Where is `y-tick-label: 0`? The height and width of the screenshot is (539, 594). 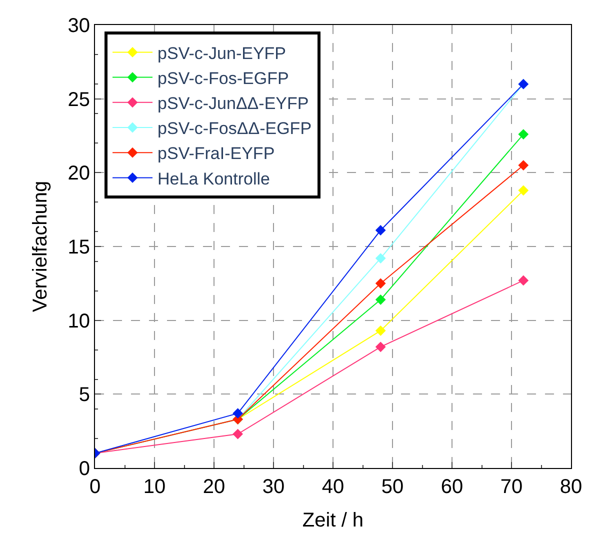 y-tick-label: 0 is located at coordinates (84, 469).